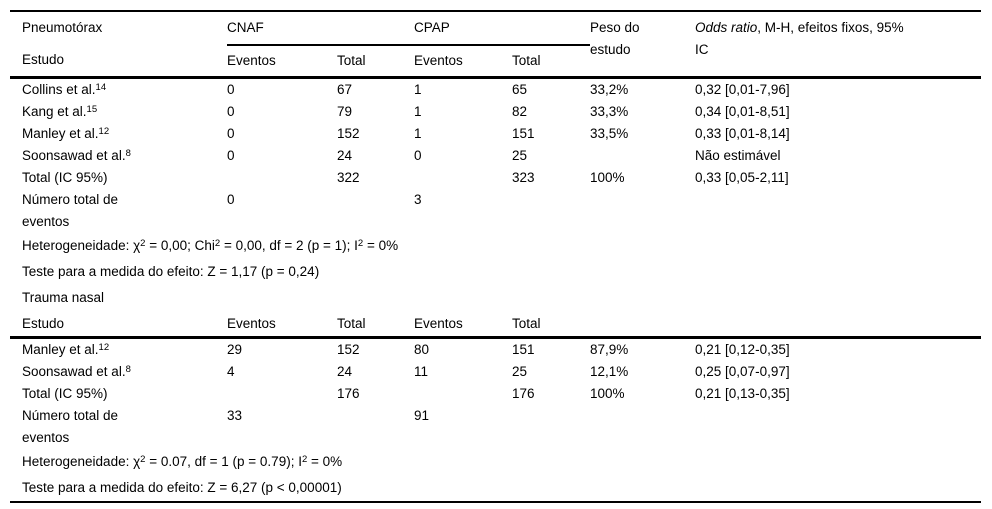  What do you see at coordinates (375, 62) in the screenshot?
I see `column-header-total-cnaf: Total` at bounding box center [375, 62].